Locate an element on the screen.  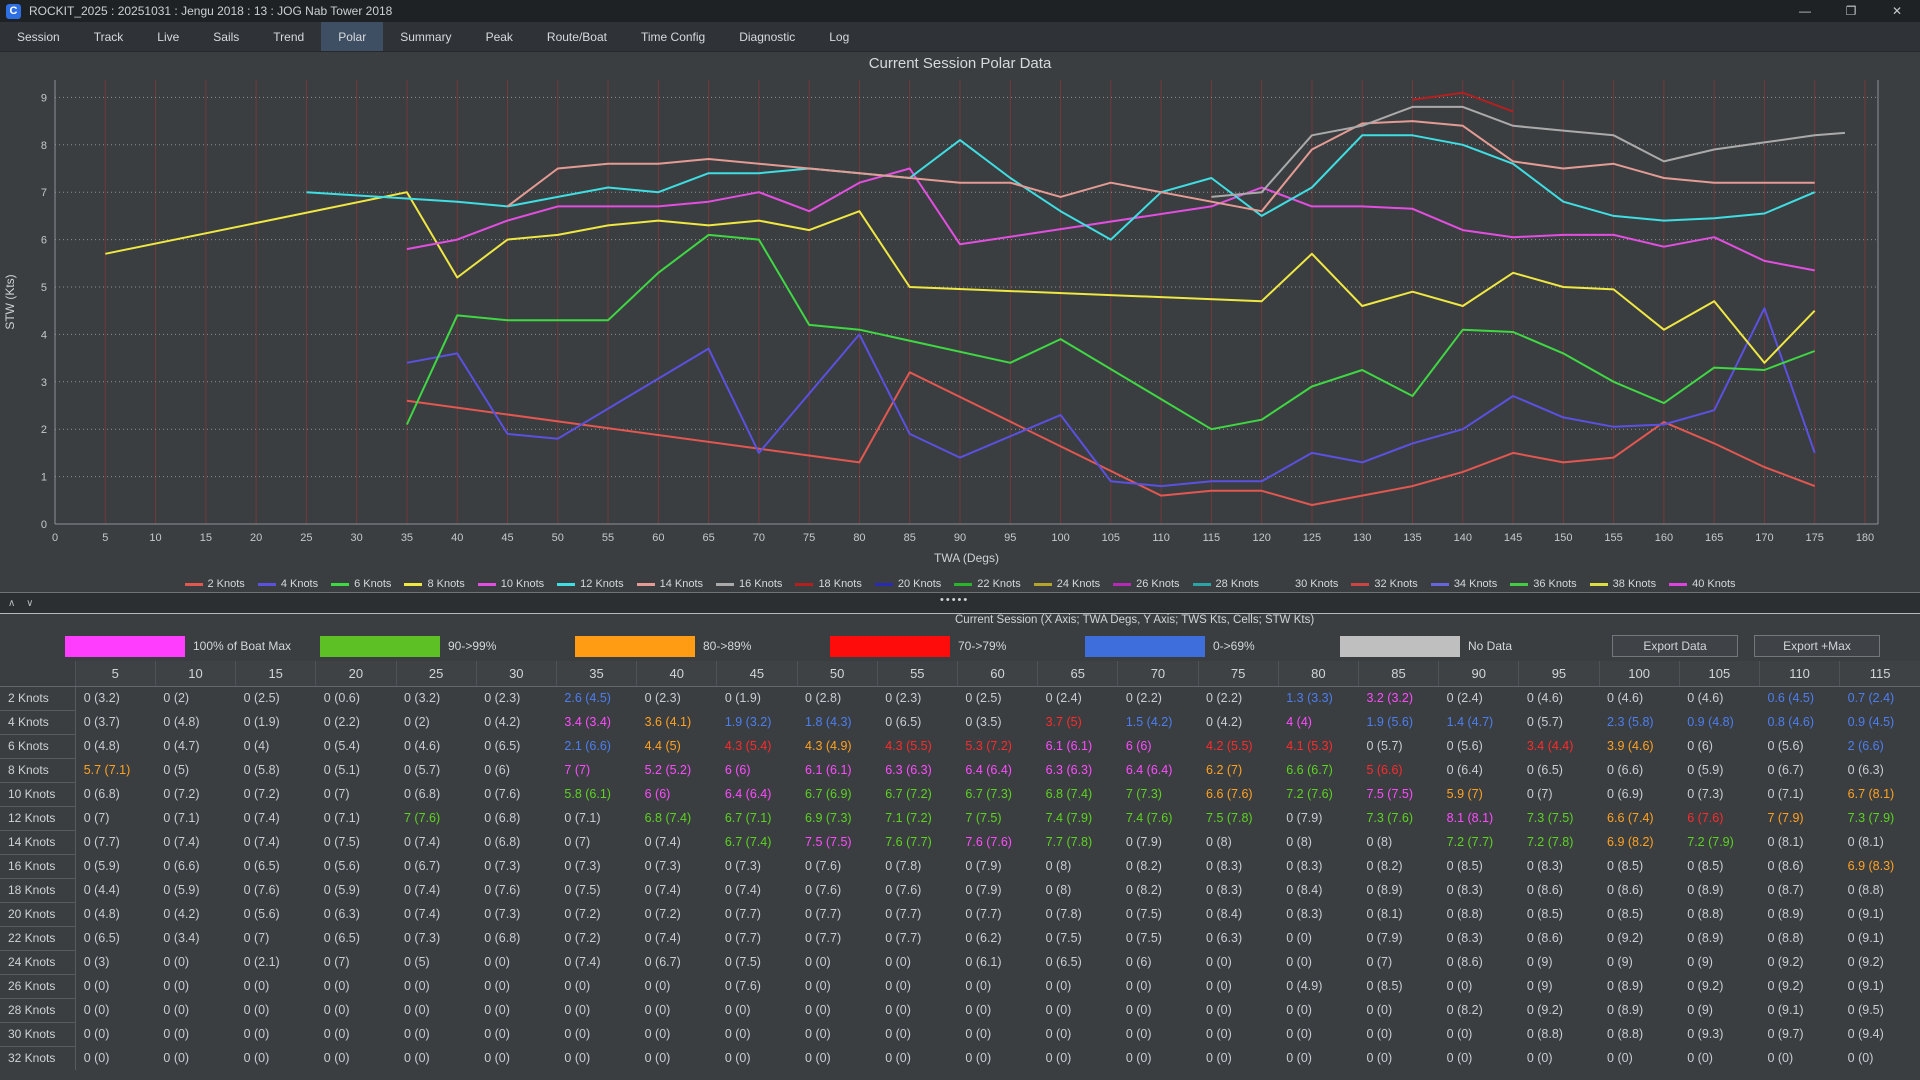
polar-cell: 0 (8.1) is located at coordinates (1785, 842).